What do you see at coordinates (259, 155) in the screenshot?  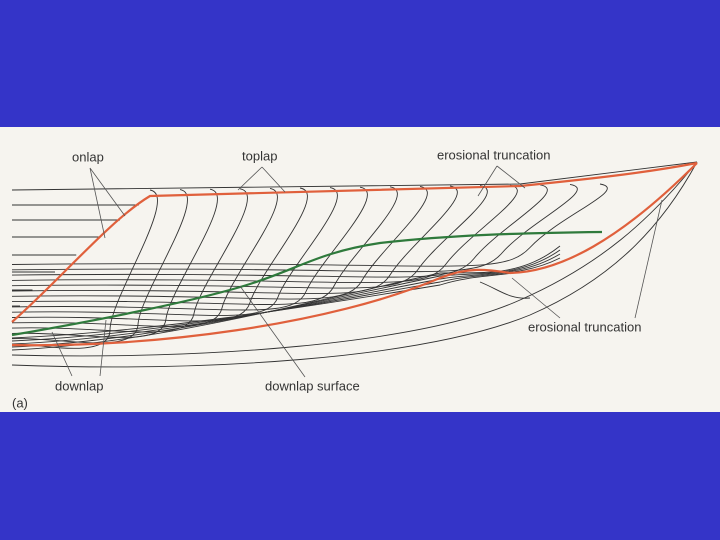 I see `label: toplap` at bounding box center [259, 155].